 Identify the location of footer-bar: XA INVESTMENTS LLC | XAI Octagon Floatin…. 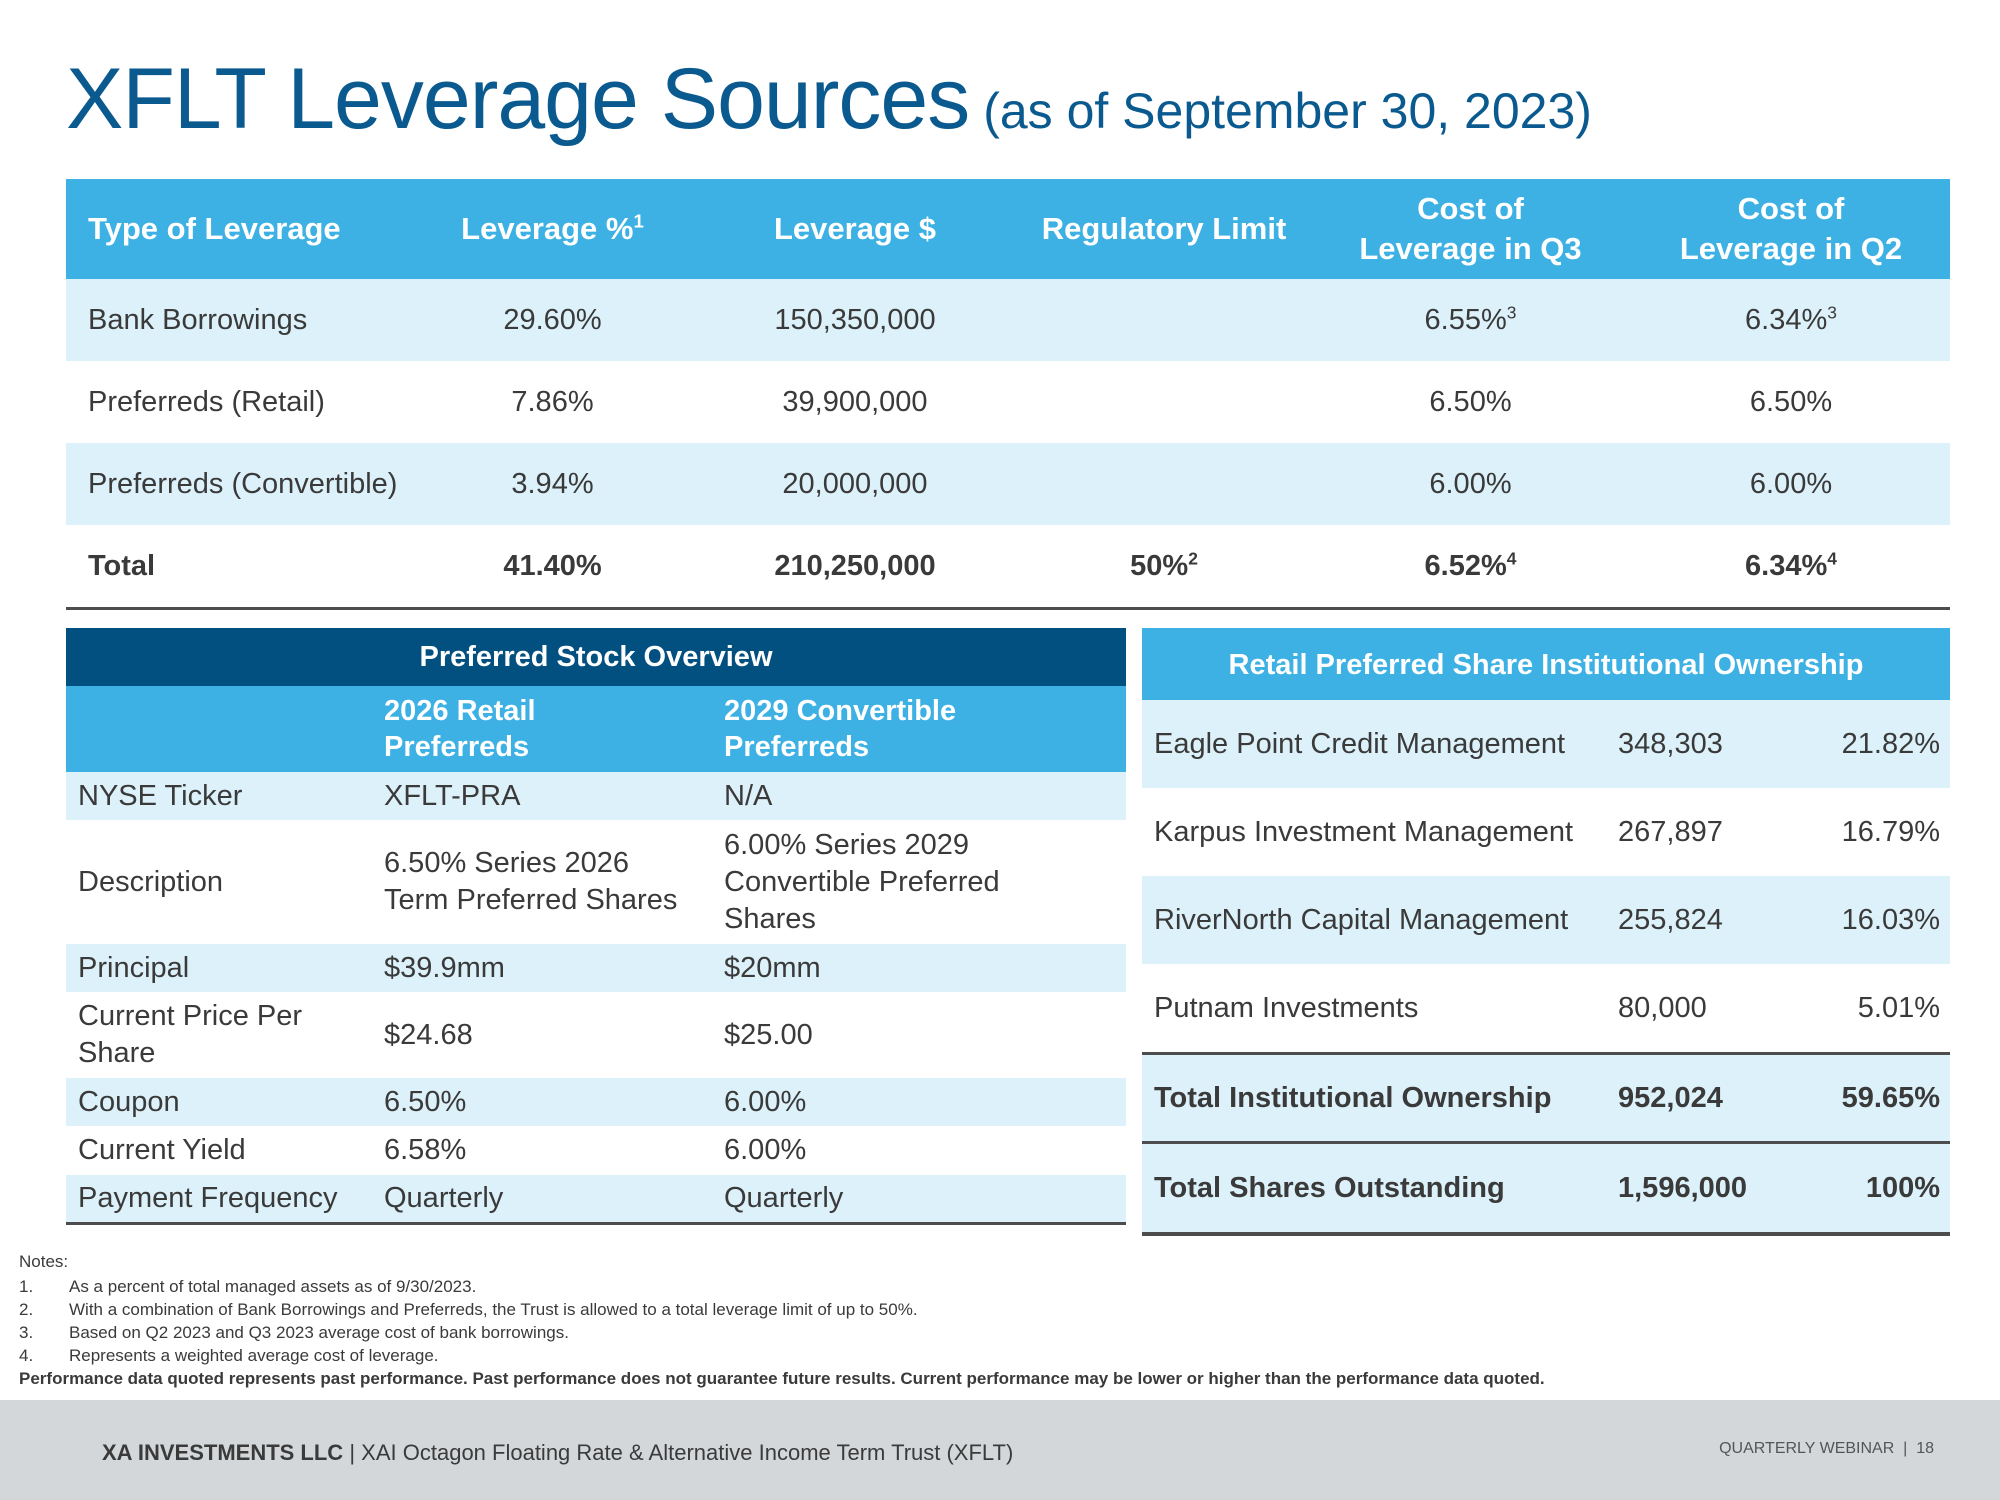
(1000, 1450).